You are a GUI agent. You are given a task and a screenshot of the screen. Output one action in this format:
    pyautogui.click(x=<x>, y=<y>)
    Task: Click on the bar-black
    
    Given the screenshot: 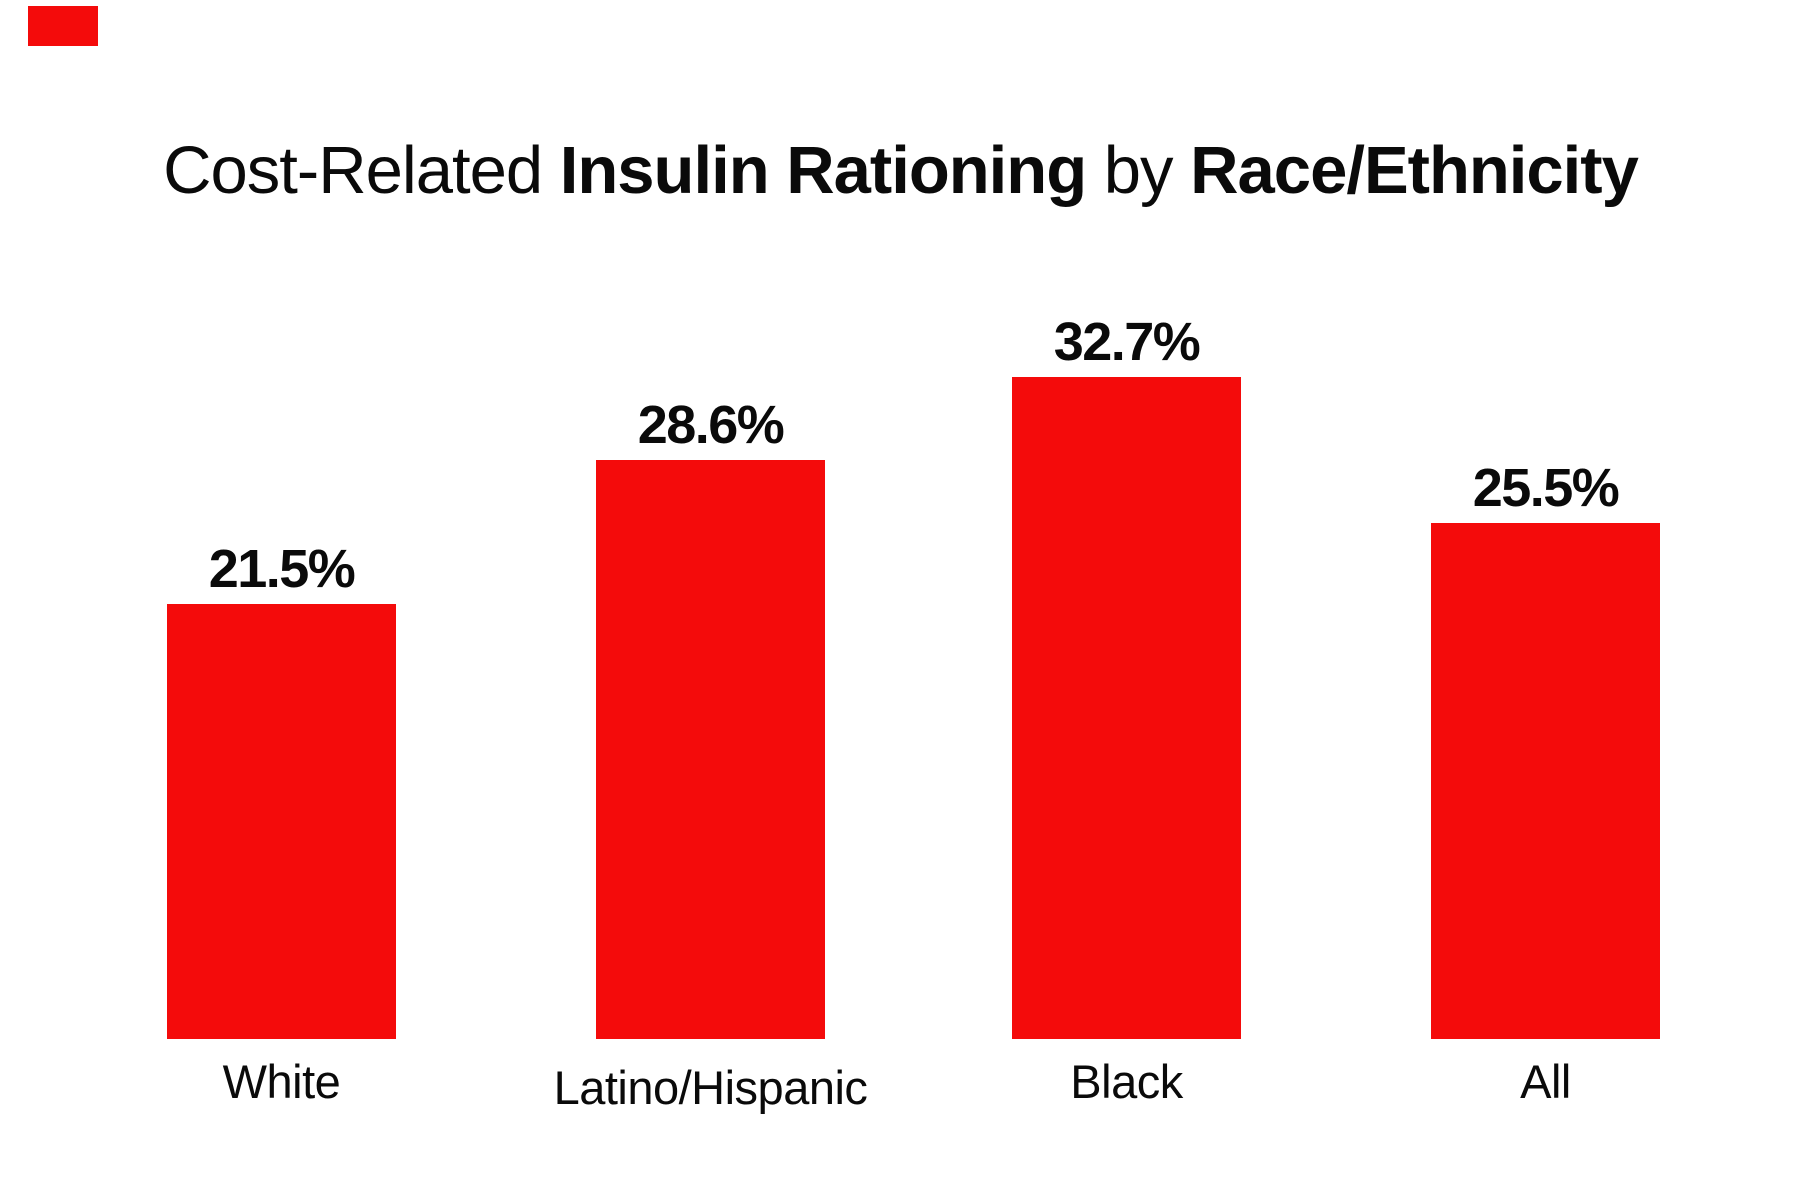 What is the action you would take?
    pyautogui.click(x=1126, y=708)
    